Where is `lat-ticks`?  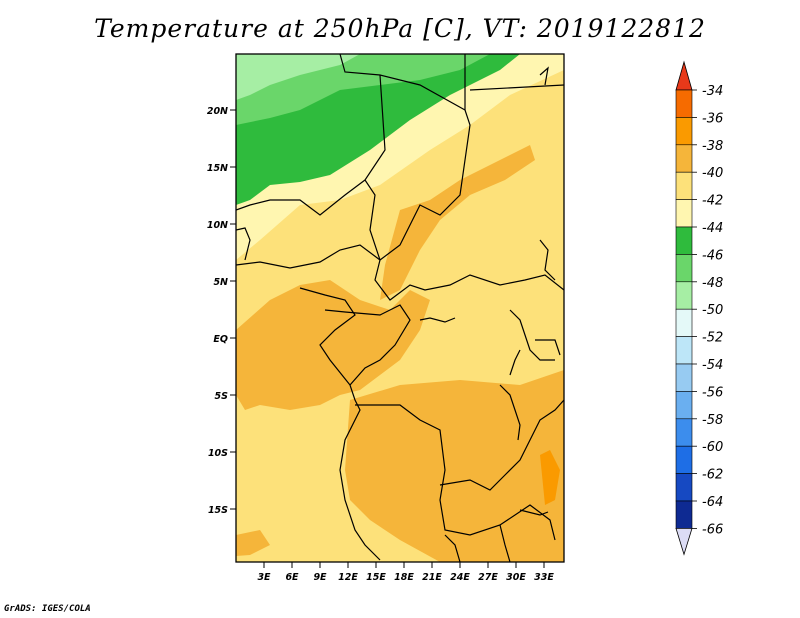 lat-ticks is located at coordinates (233, 309).